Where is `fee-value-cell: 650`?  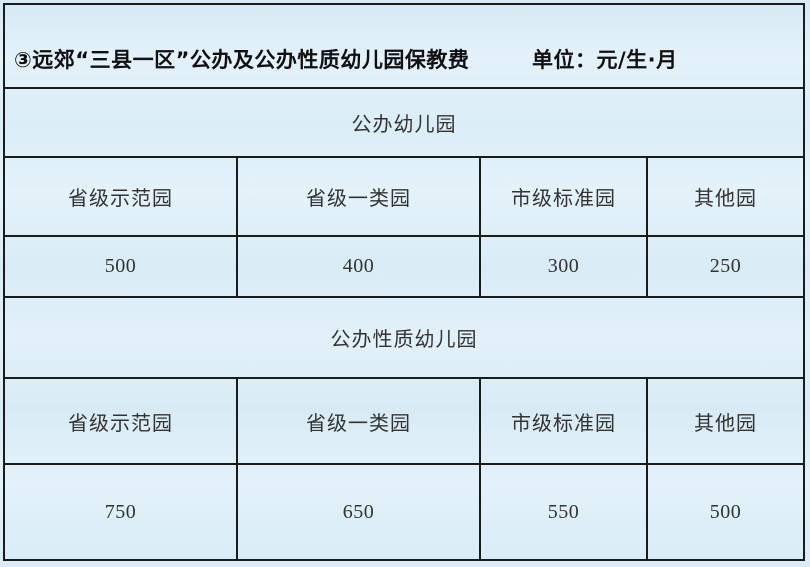 fee-value-cell: 650 is located at coordinates (359, 512).